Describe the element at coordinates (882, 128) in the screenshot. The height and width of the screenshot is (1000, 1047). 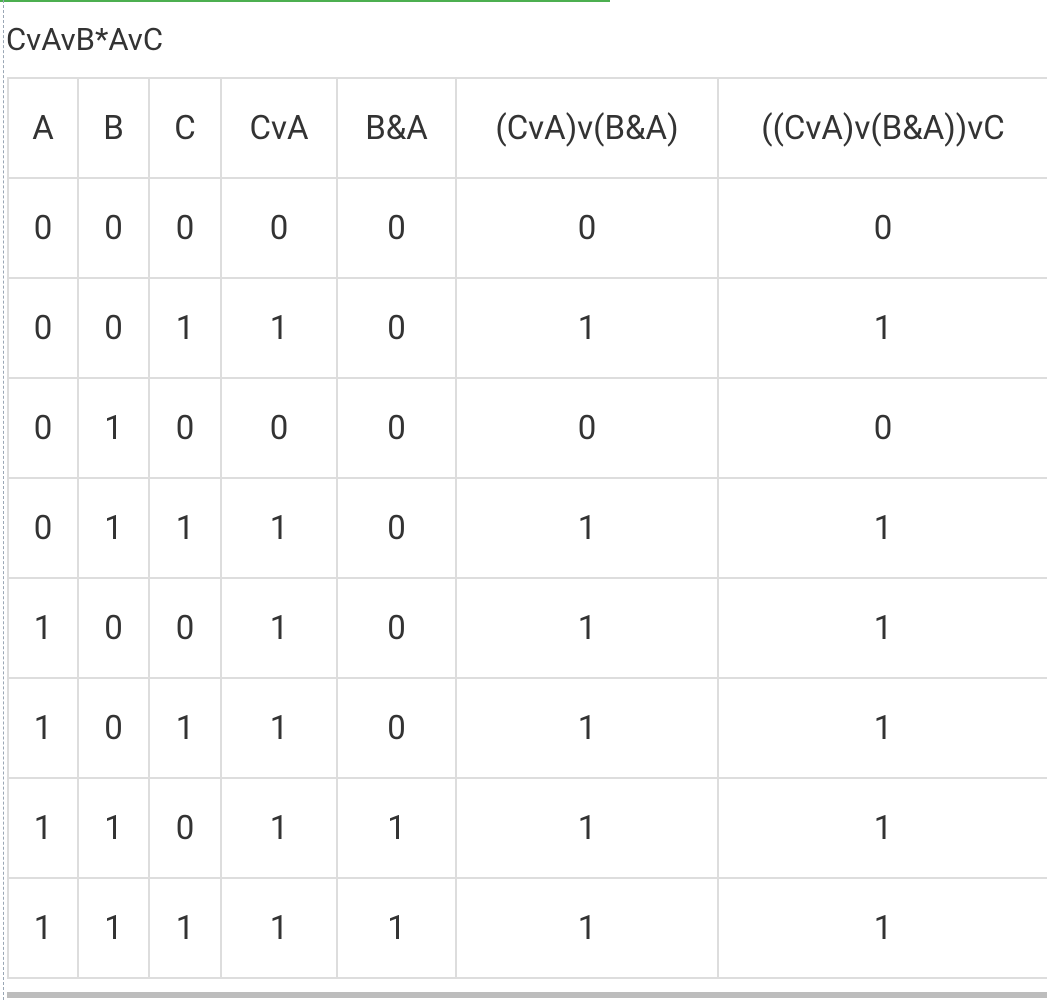
I see `header-cell: ((CvA)v(B&A))vC` at that location.